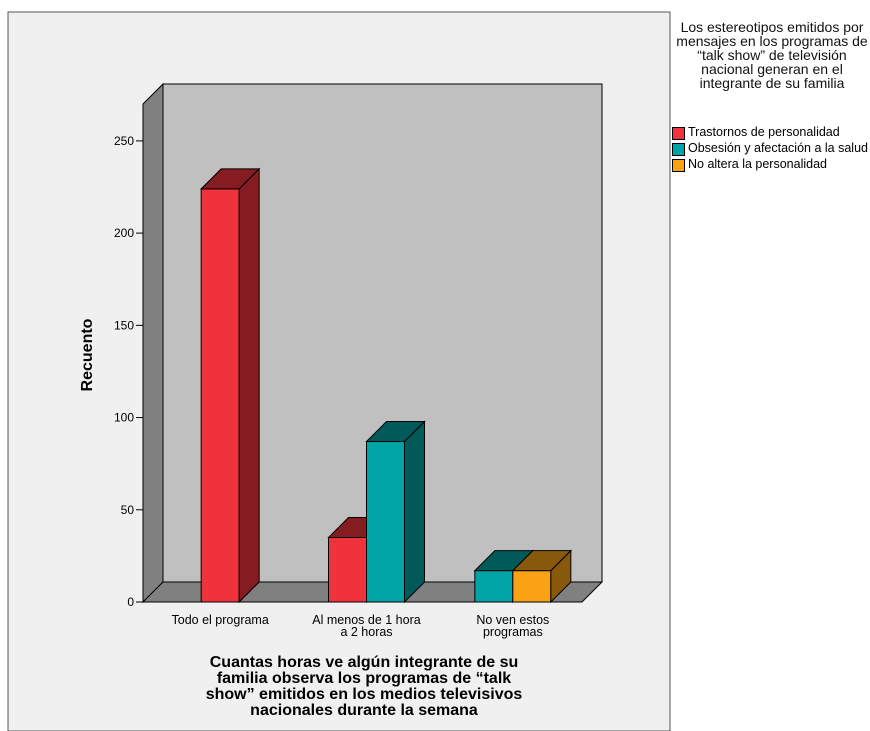 The image size is (870, 731). Describe the element at coordinates (153, 343) in the screenshot. I see `side-wall` at that location.